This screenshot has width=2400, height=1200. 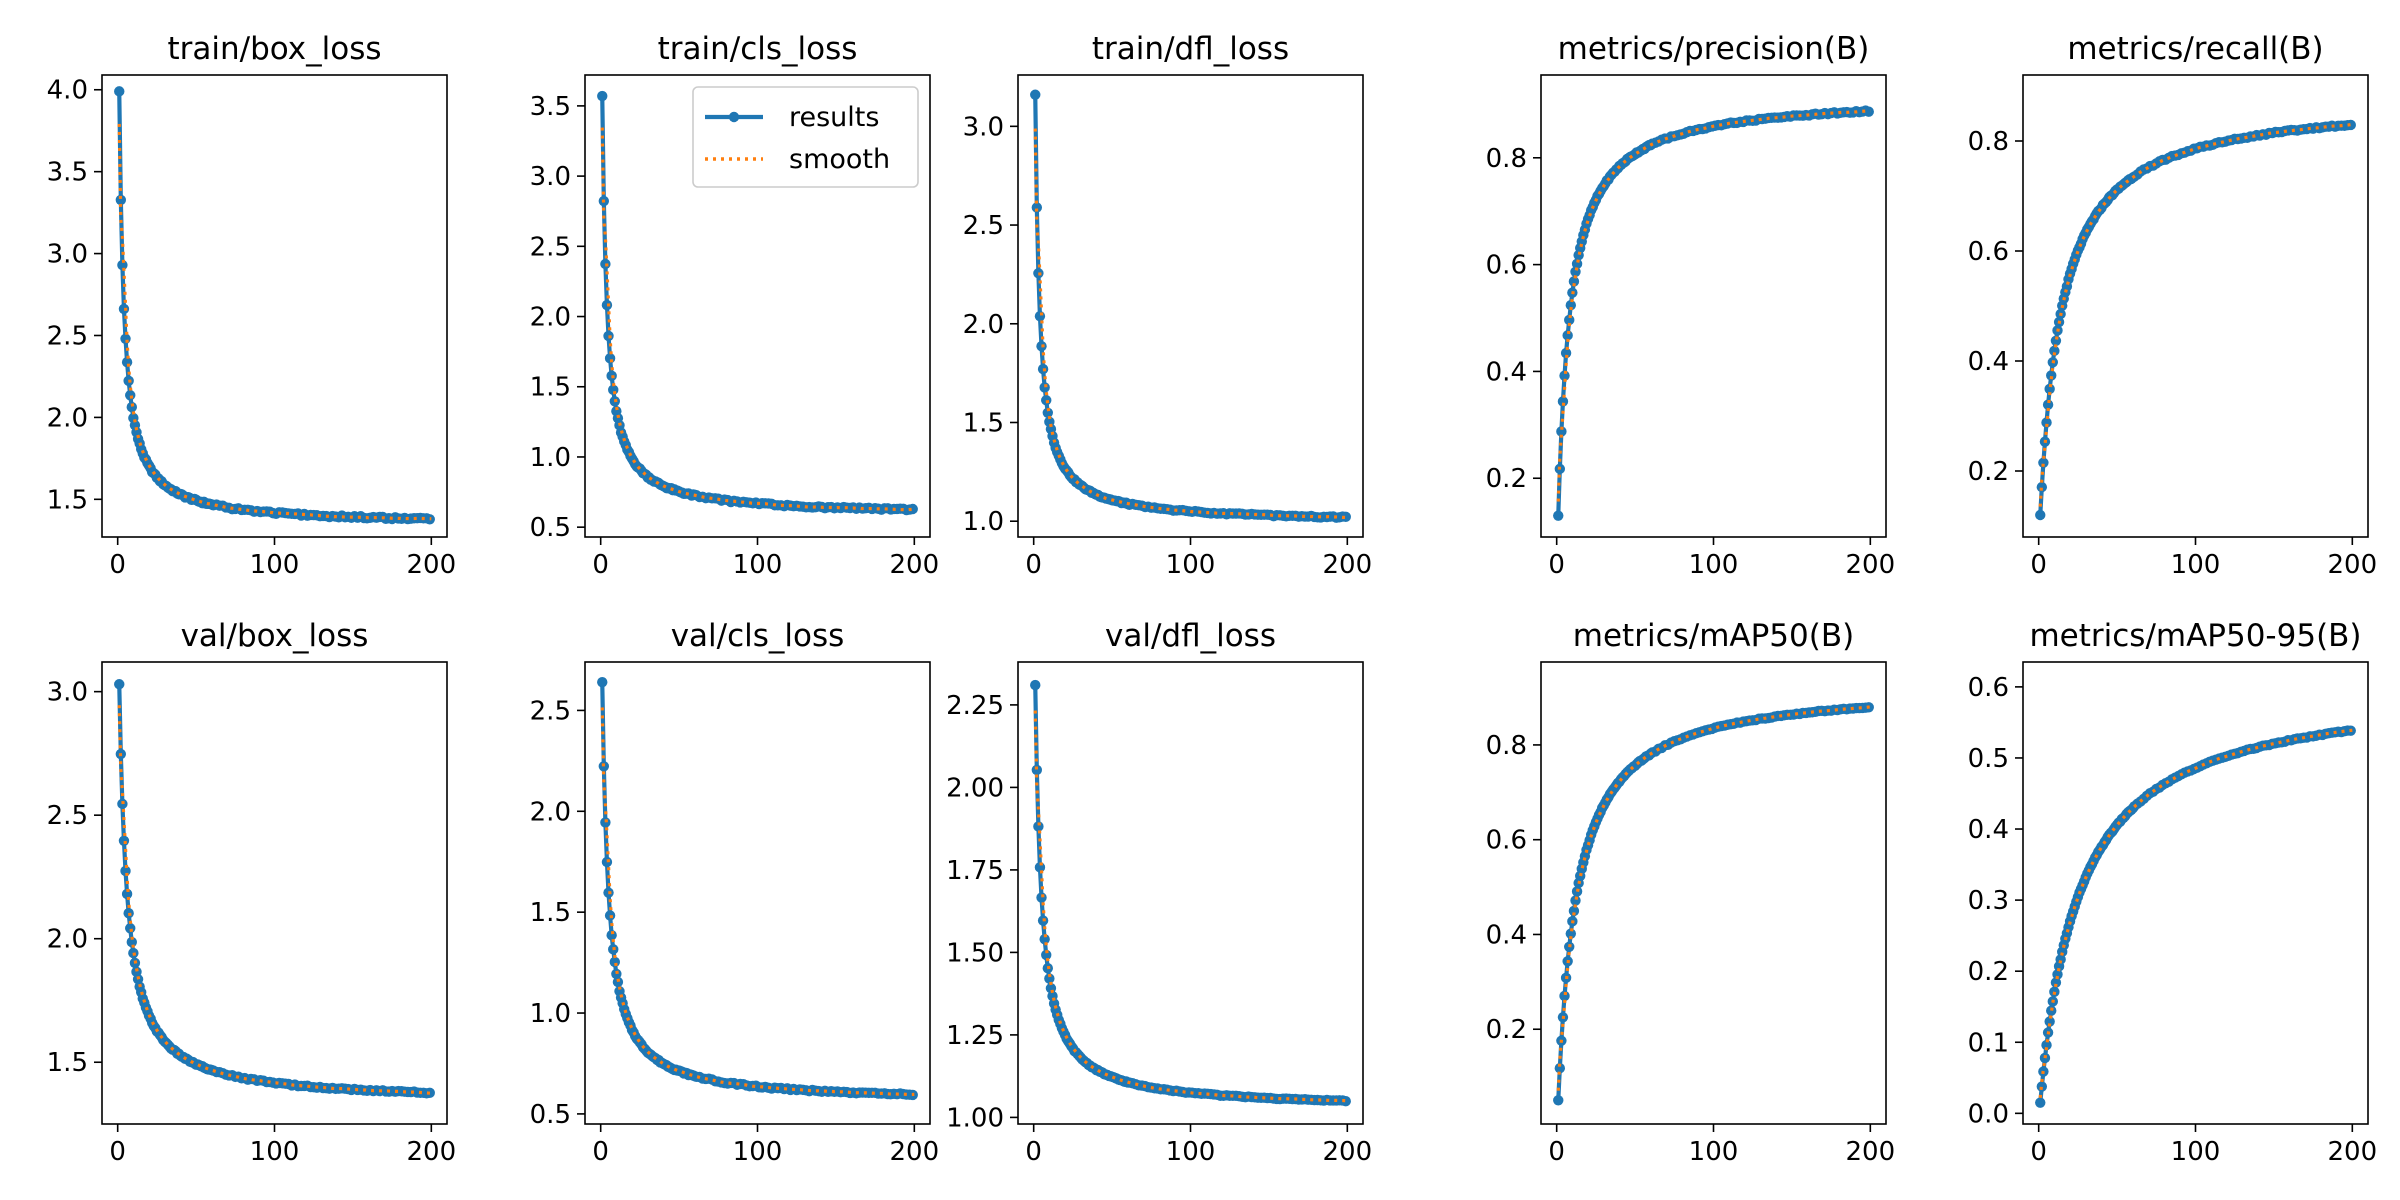 I want to click on axes-frame, so click(x=757, y=893).